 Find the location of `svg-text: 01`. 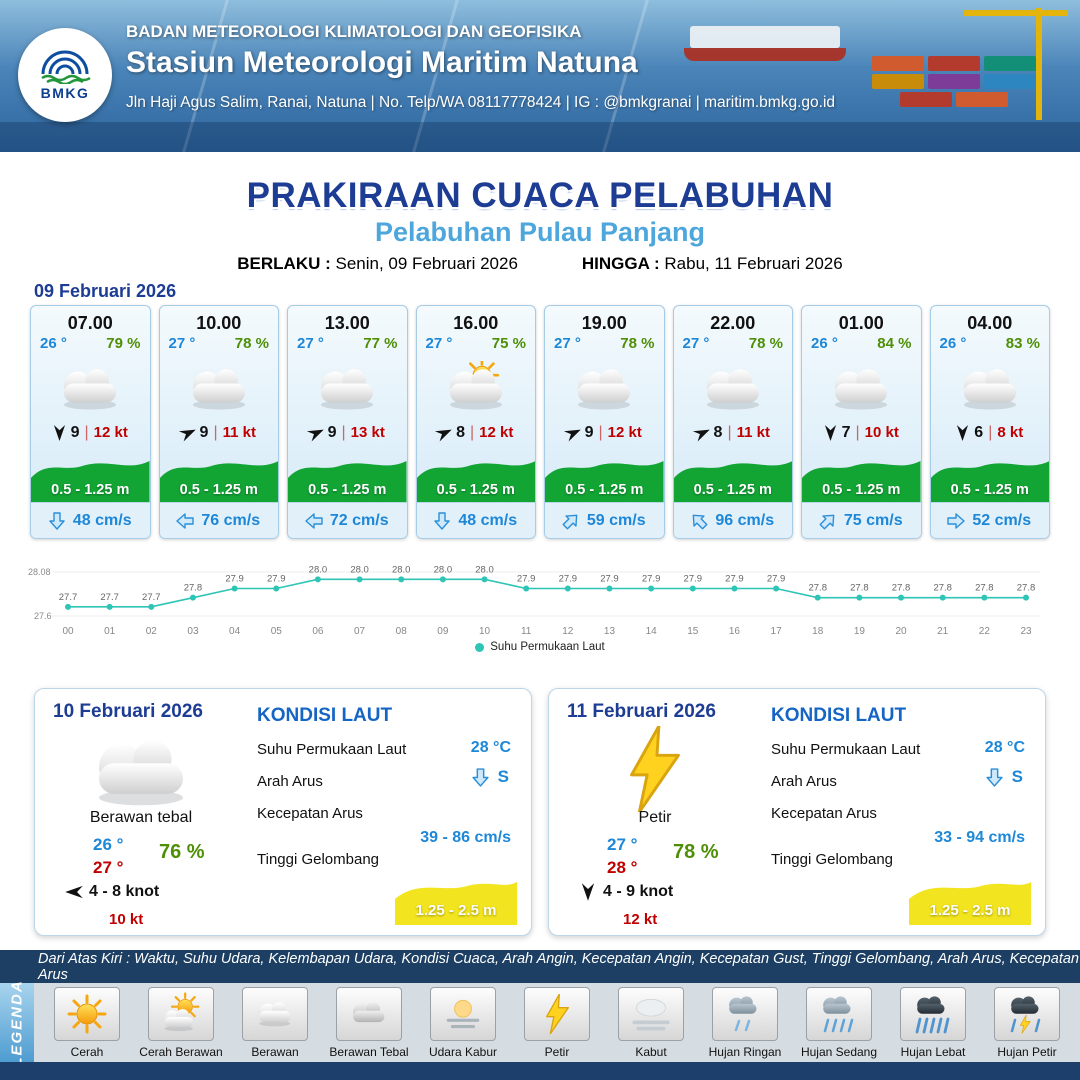

svg-text: 01 is located at coordinates (110, 631).